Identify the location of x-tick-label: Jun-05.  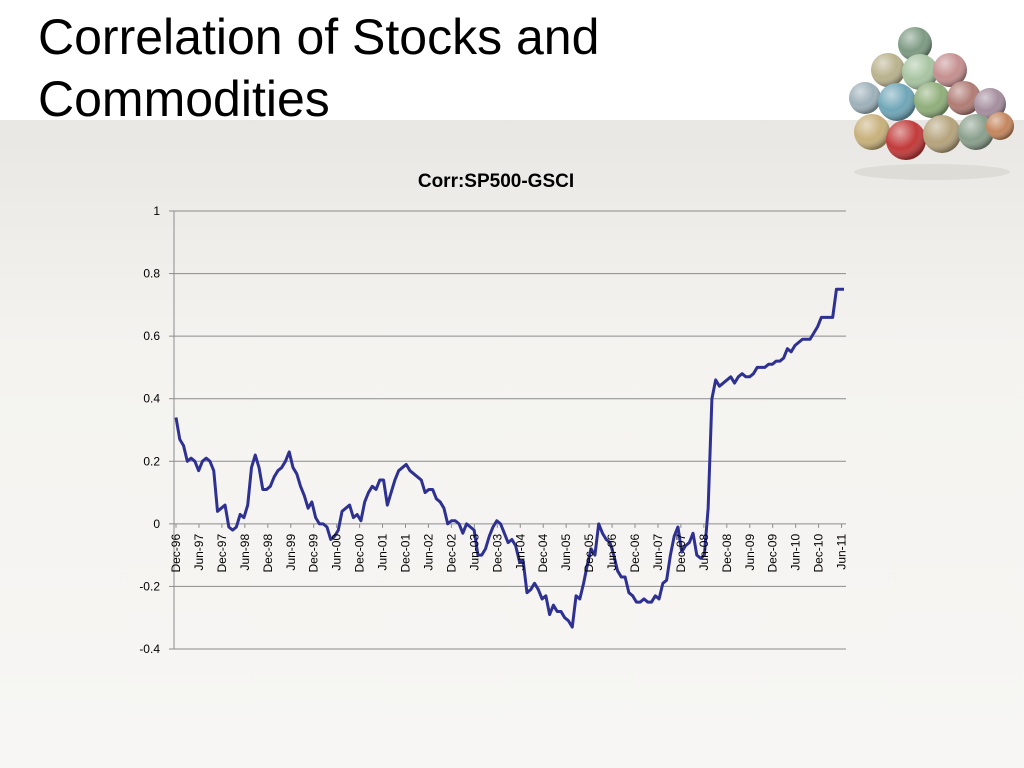
(566, 552).